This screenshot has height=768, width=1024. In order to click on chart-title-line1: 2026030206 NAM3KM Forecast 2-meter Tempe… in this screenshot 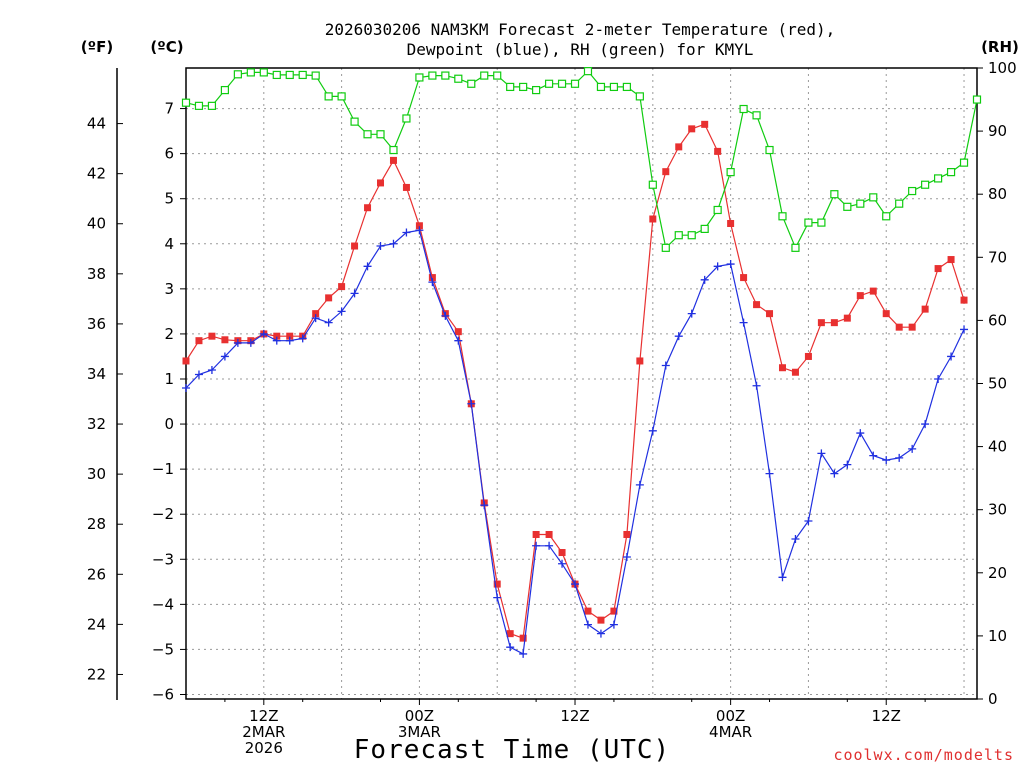, I will do `click(580, 29)`.